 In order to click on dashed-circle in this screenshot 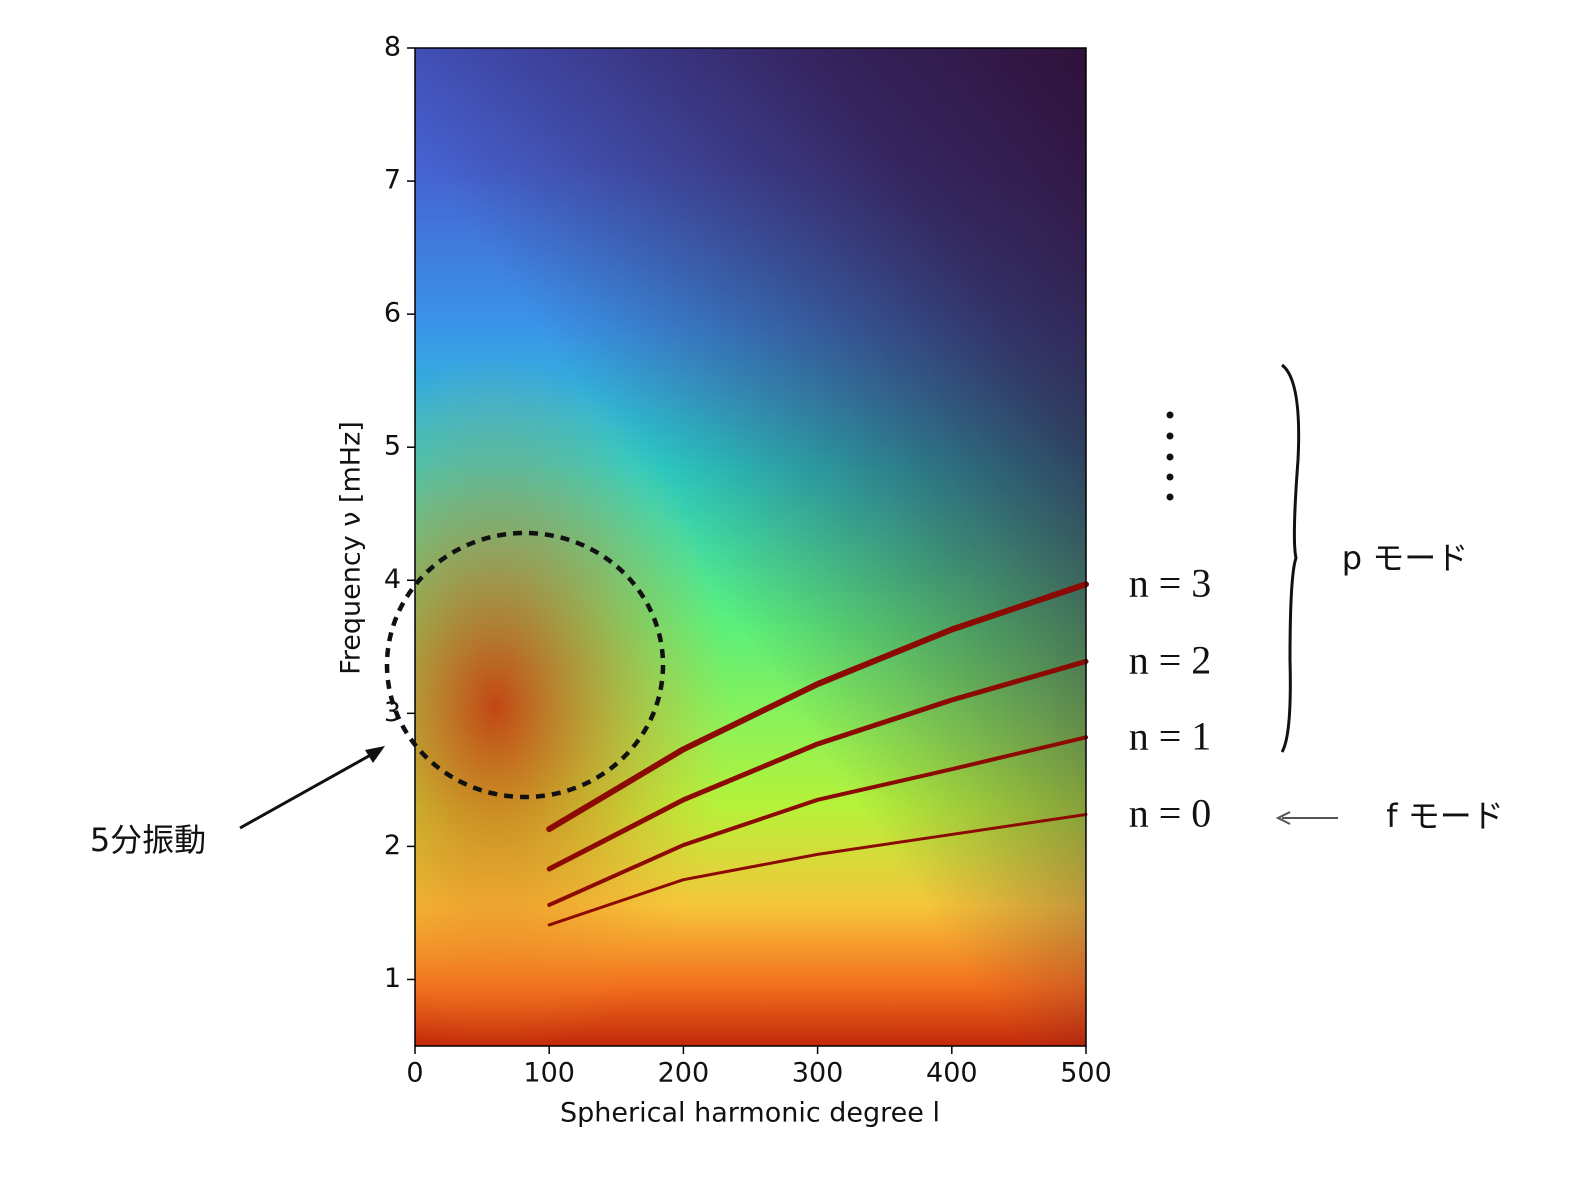, I will do `click(525, 665)`.